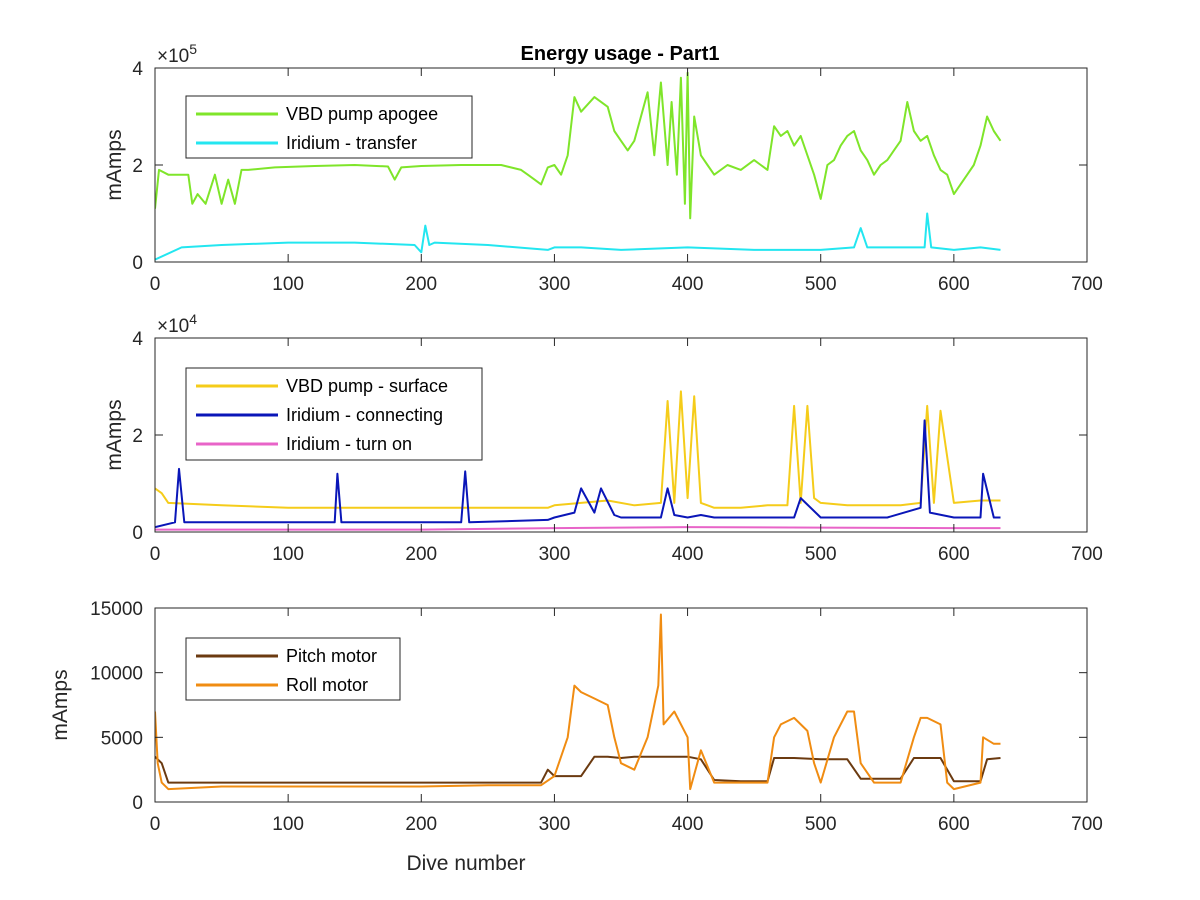 The image size is (1200, 900). Describe the element at coordinates (578, 474) in the screenshot. I see `series-line-iridium-connecting` at that location.